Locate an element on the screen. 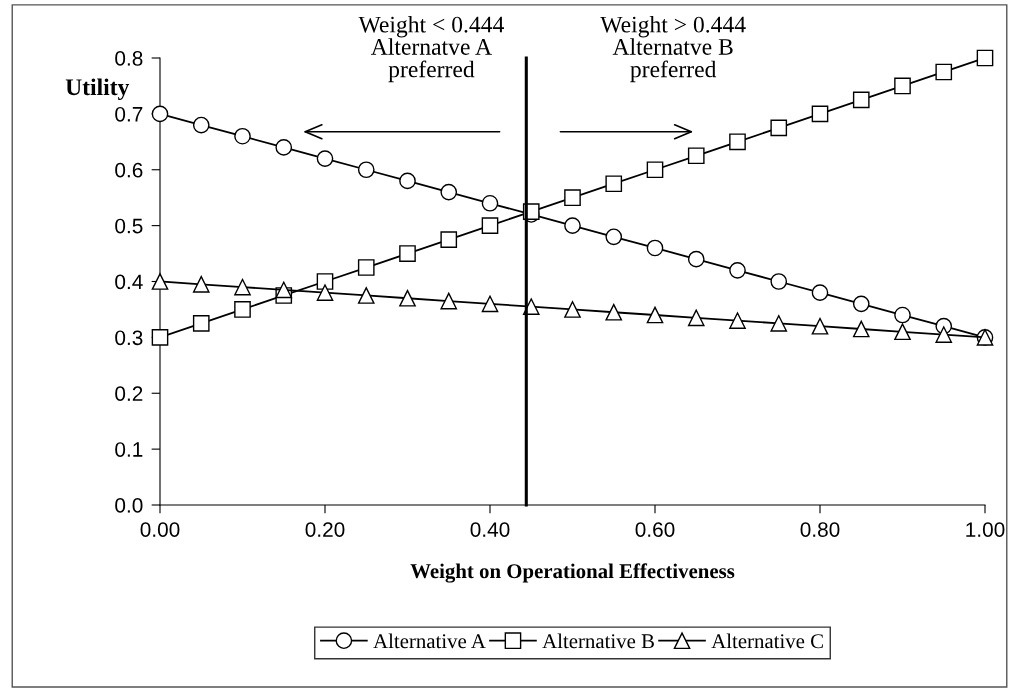  x-tick-label: 1.00 is located at coordinates (985, 529).